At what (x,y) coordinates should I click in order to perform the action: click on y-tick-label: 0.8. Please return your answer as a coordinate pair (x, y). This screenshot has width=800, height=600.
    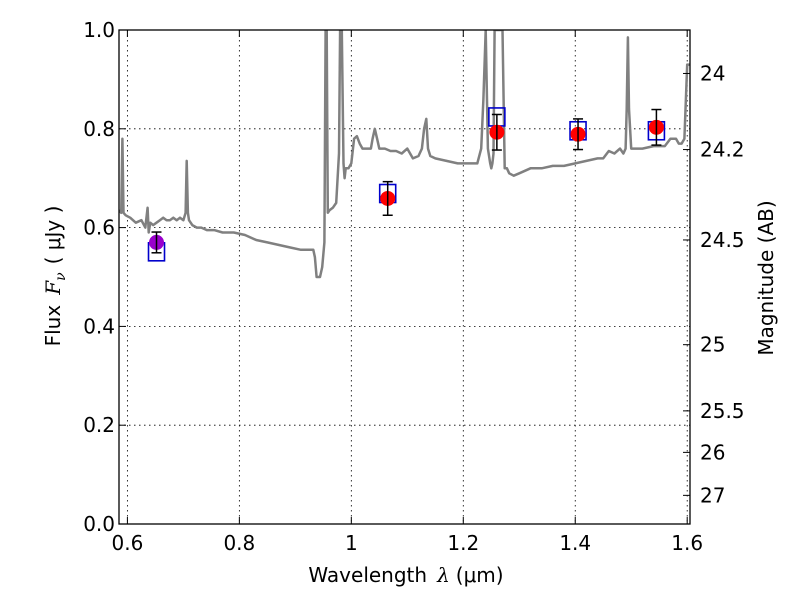
    Looking at the image, I should click on (99, 129).